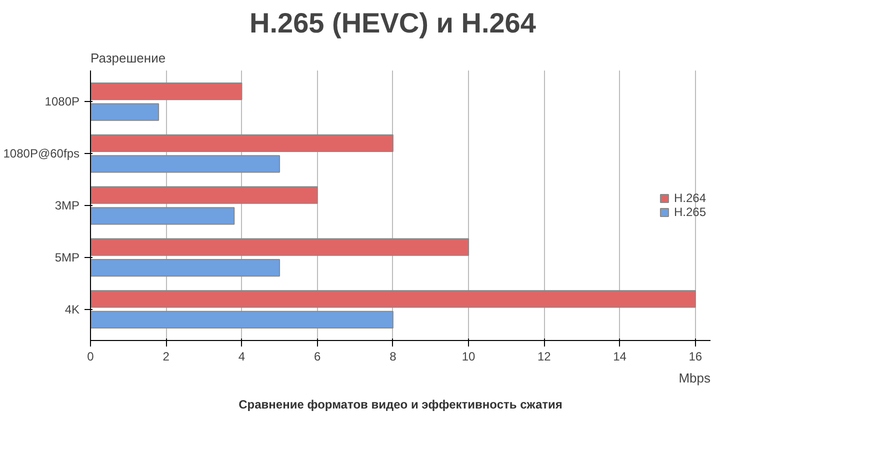 The width and height of the screenshot is (893, 466). Describe the element at coordinates (695, 357) in the screenshot. I see `x-tick-label: 16` at that location.